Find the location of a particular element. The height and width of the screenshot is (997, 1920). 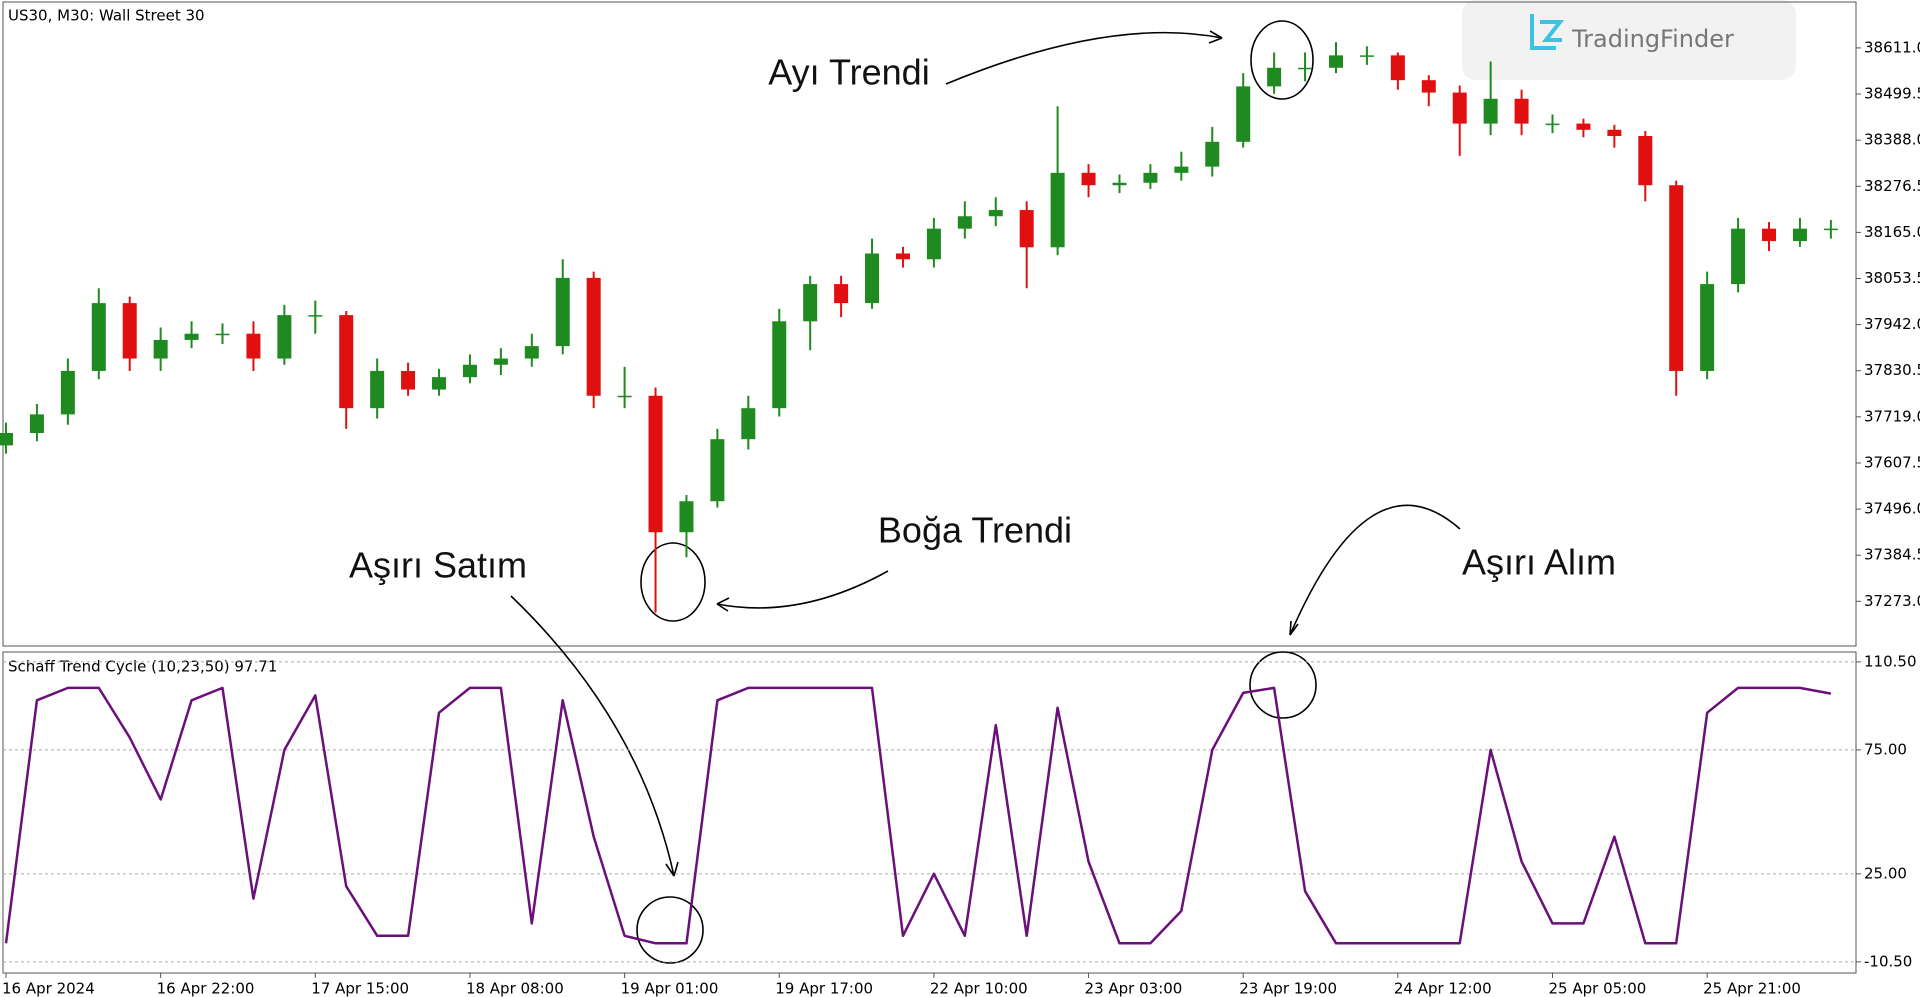

logo-icon is located at coordinates (1547, 32).